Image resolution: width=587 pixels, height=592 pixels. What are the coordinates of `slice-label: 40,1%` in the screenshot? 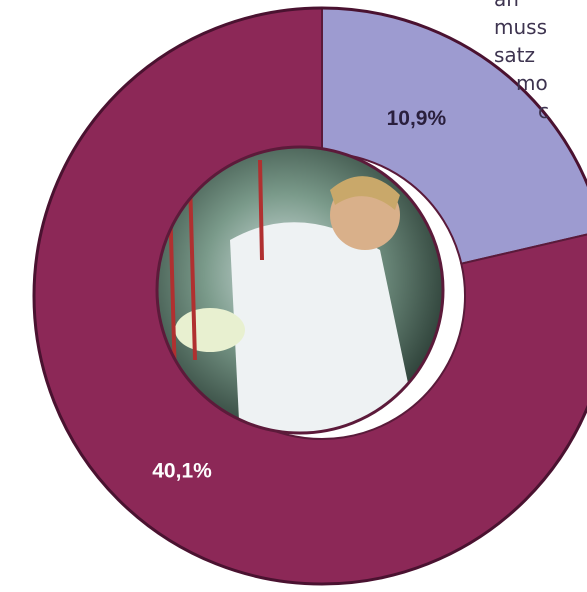 It's located at (182, 471).